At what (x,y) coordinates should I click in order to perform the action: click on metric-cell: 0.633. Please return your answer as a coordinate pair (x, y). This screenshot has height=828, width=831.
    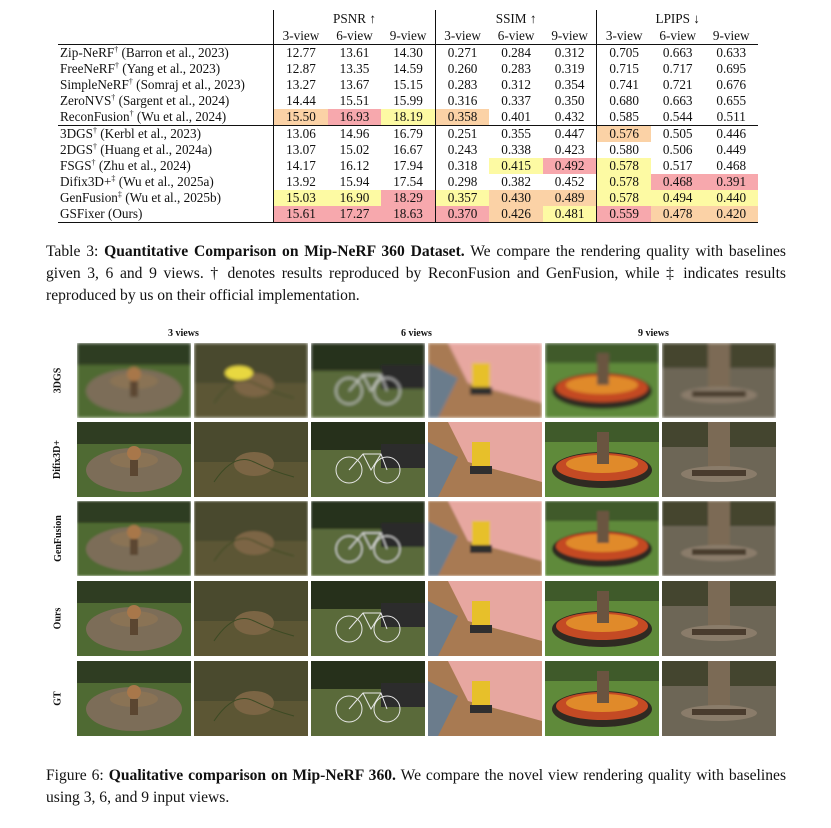
    Looking at the image, I should click on (731, 52).